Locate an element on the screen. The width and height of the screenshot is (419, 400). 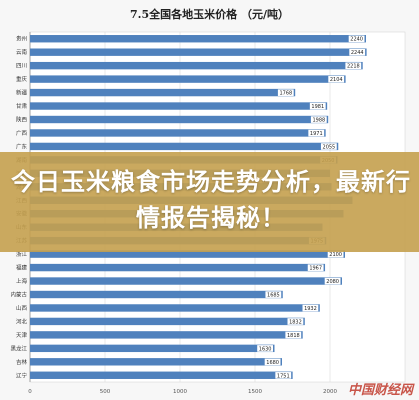
y-tick-label: 重庆 is located at coordinates (22, 79).